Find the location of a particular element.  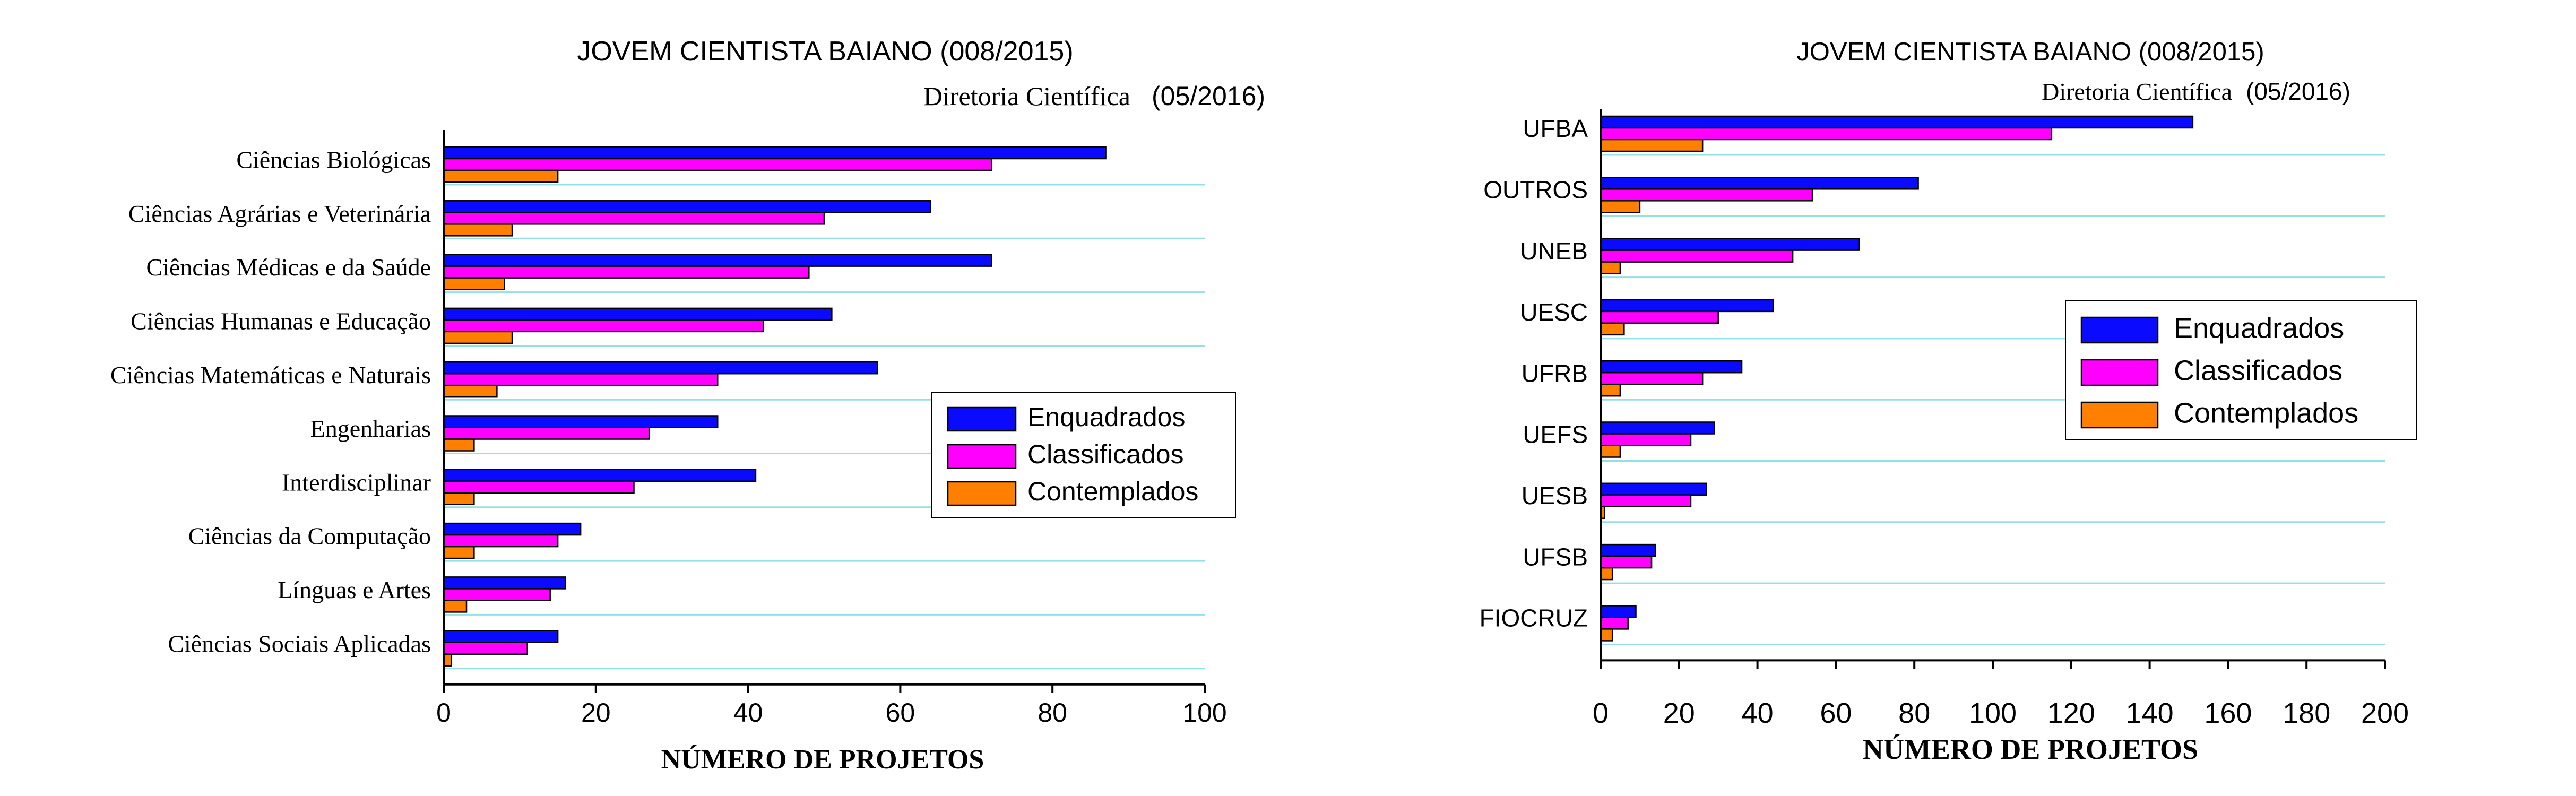

x-tick-label: 120 is located at coordinates (2071, 713).